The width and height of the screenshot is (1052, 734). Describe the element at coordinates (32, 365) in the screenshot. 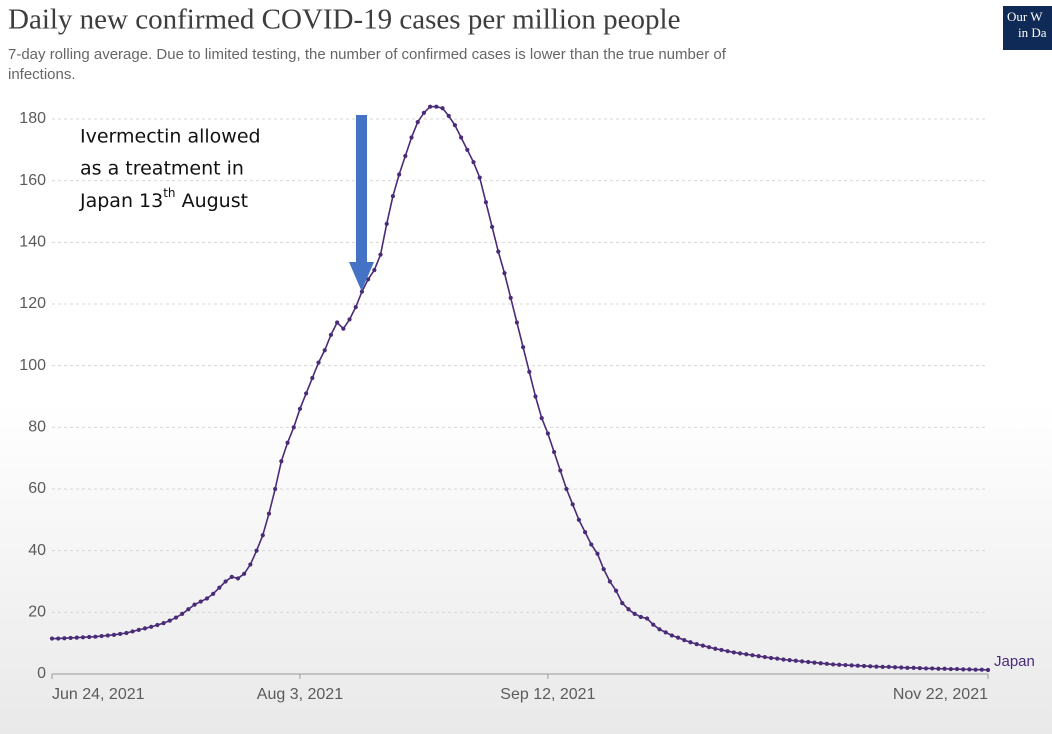

I see `y-tick-label: 100` at that location.